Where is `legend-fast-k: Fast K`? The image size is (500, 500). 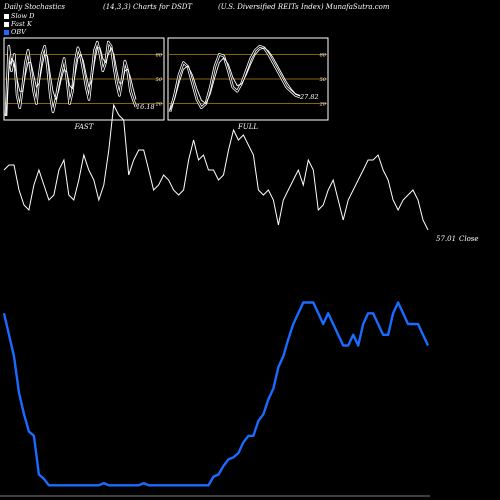 legend-fast-k: Fast K is located at coordinates (18, 24).